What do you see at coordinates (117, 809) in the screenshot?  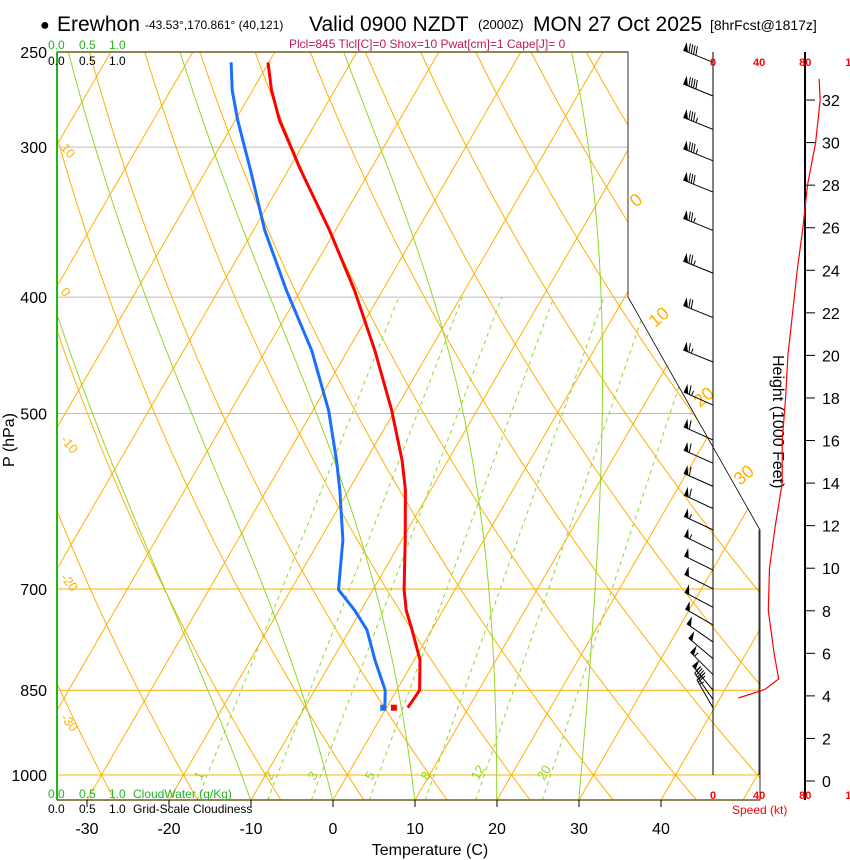 I see `cloudiness-bottom-1: 1.0` at bounding box center [117, 809].